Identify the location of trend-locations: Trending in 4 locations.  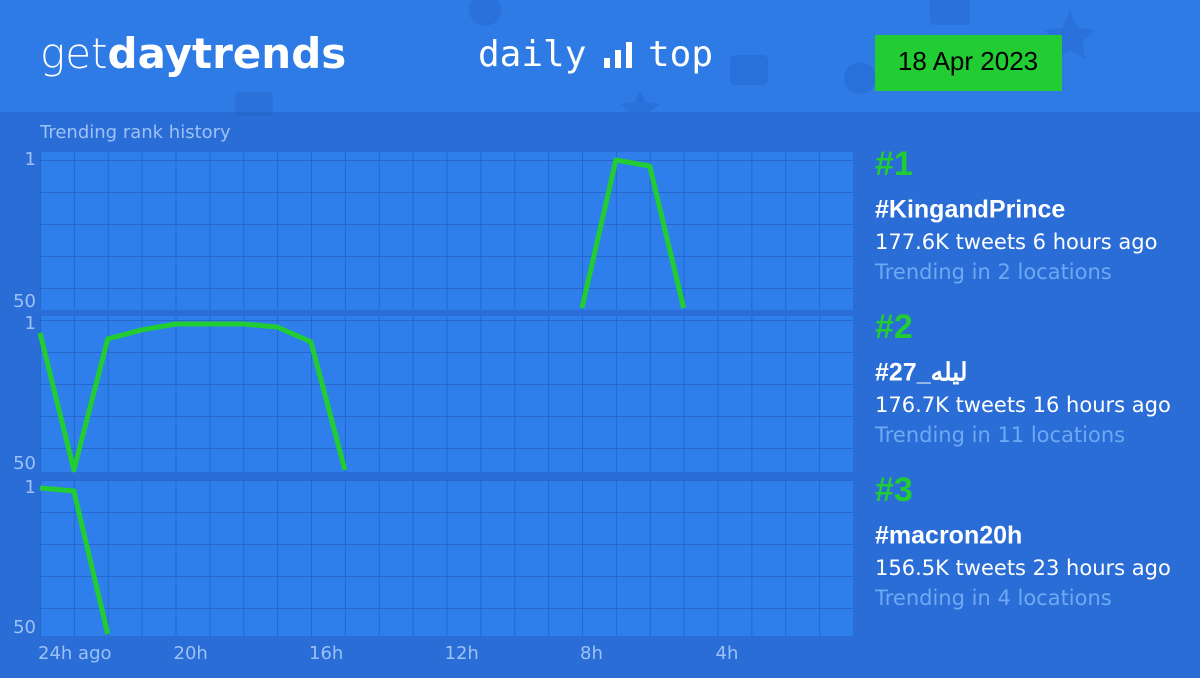
(993, 598).